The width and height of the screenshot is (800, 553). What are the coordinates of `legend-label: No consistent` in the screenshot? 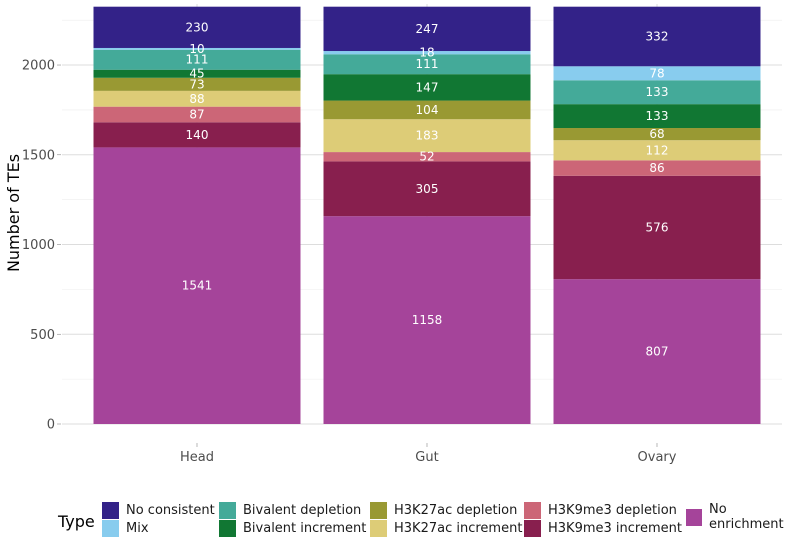 It's located at (170, 510).